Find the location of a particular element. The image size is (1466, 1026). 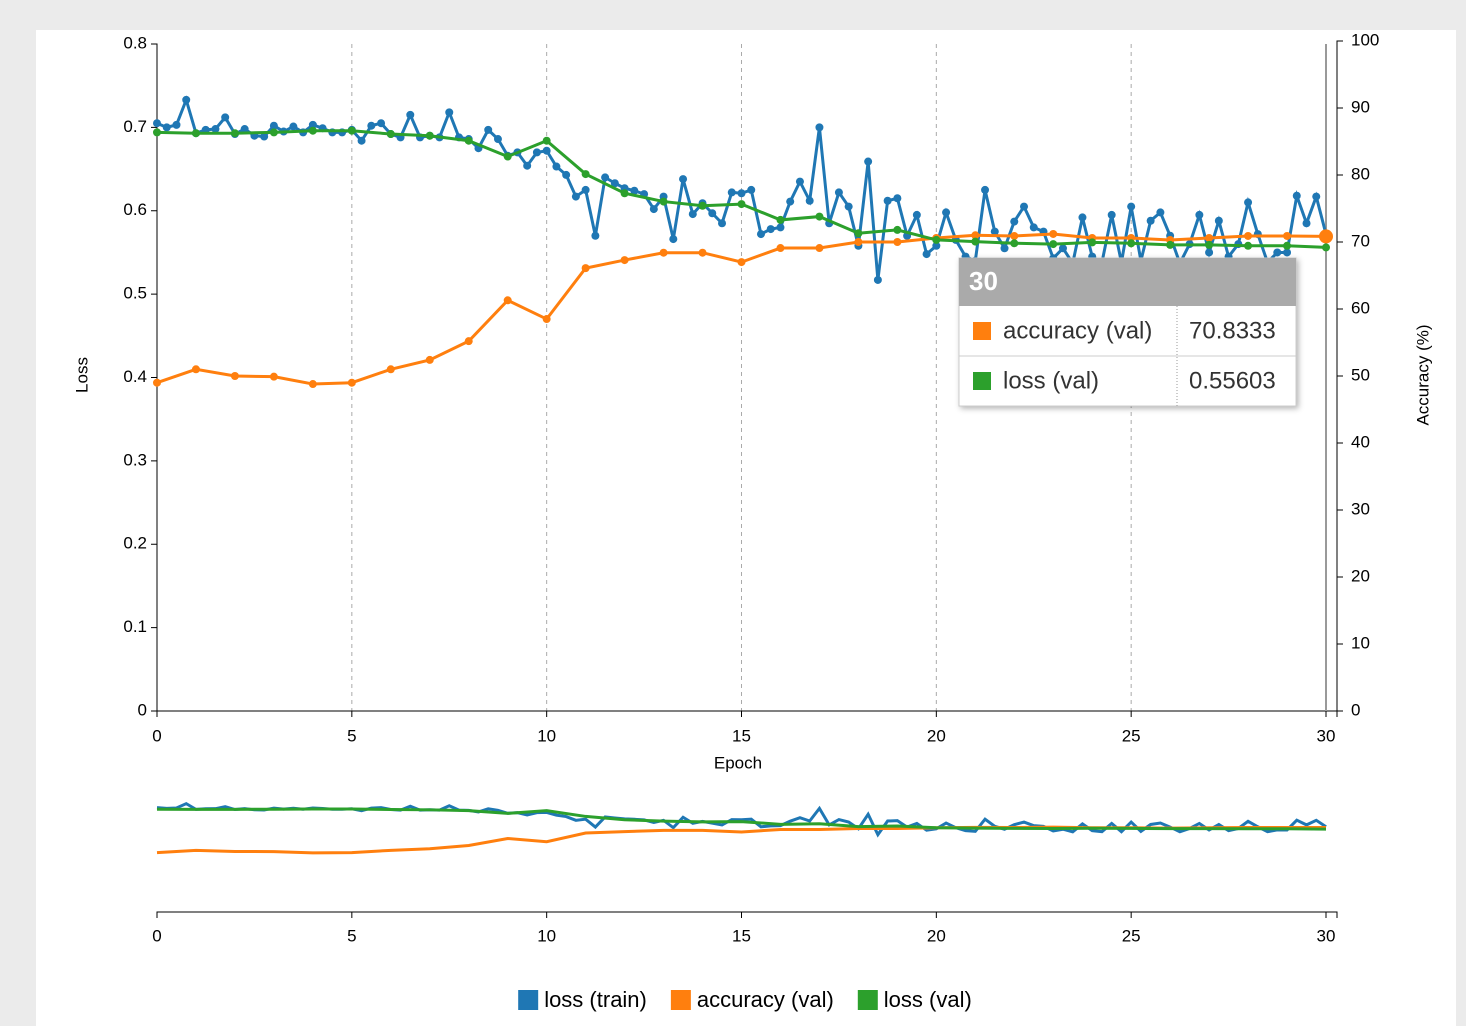

tooltip is located at coordinates (1127, 332).